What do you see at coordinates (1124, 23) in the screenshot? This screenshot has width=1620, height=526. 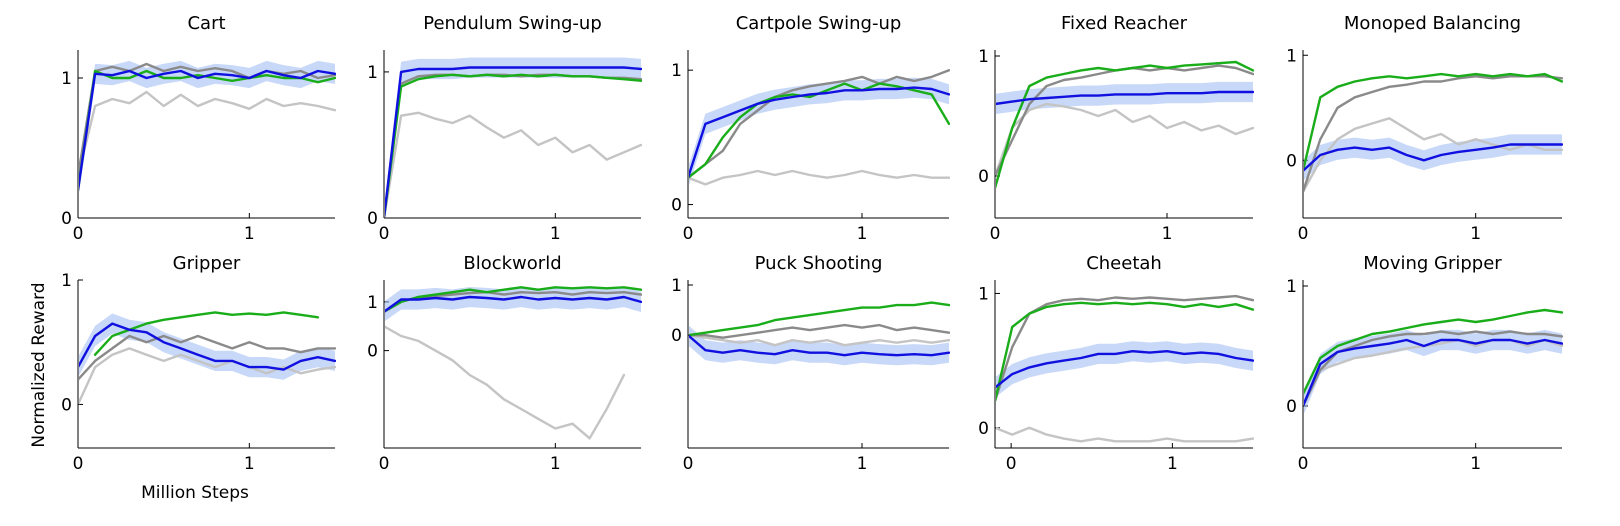 I see `panel-title: Fixed Reacher` at bounding box center [1124, 23].